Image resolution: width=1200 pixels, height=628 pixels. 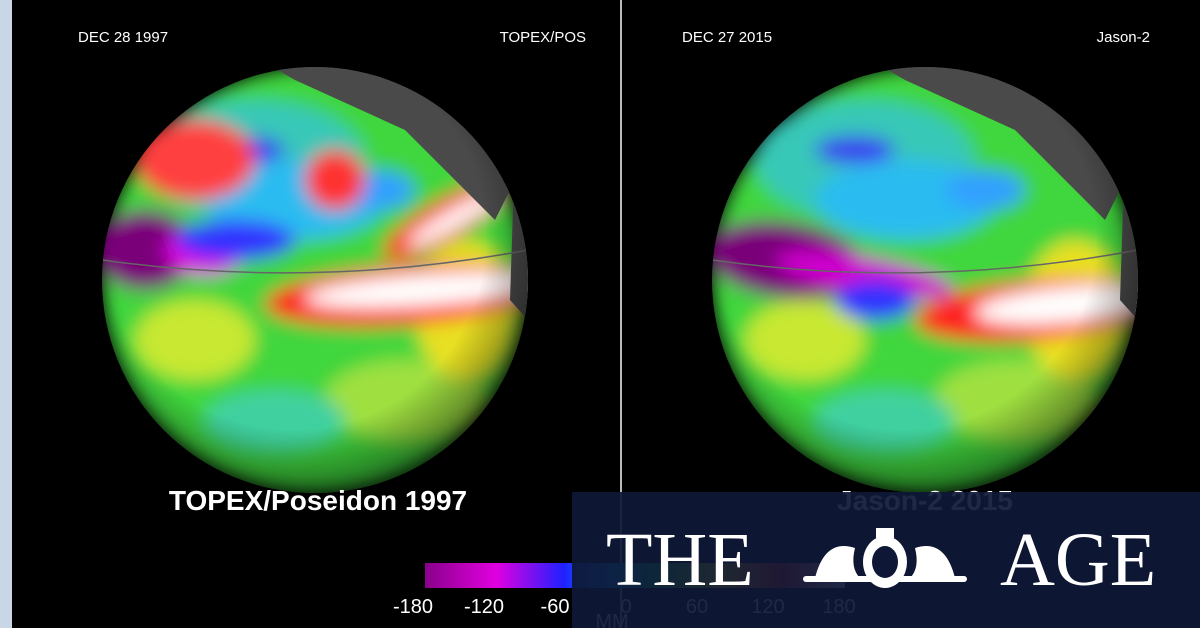 I want to click on colorbar-tick: -180, so click(x=413, y=607).